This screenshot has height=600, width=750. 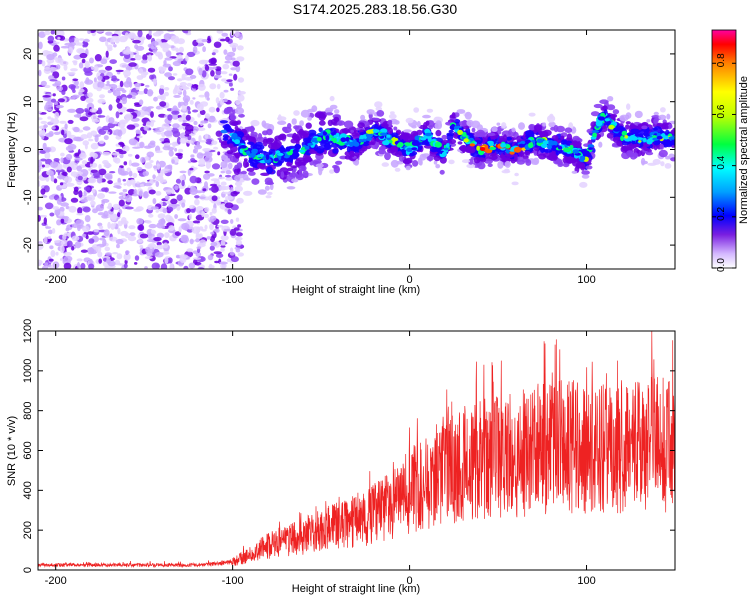 What do you see at coordinates (56, 280) in the screenshot?
I see `x-tick-label: -200` at bounding box center [56, 280].